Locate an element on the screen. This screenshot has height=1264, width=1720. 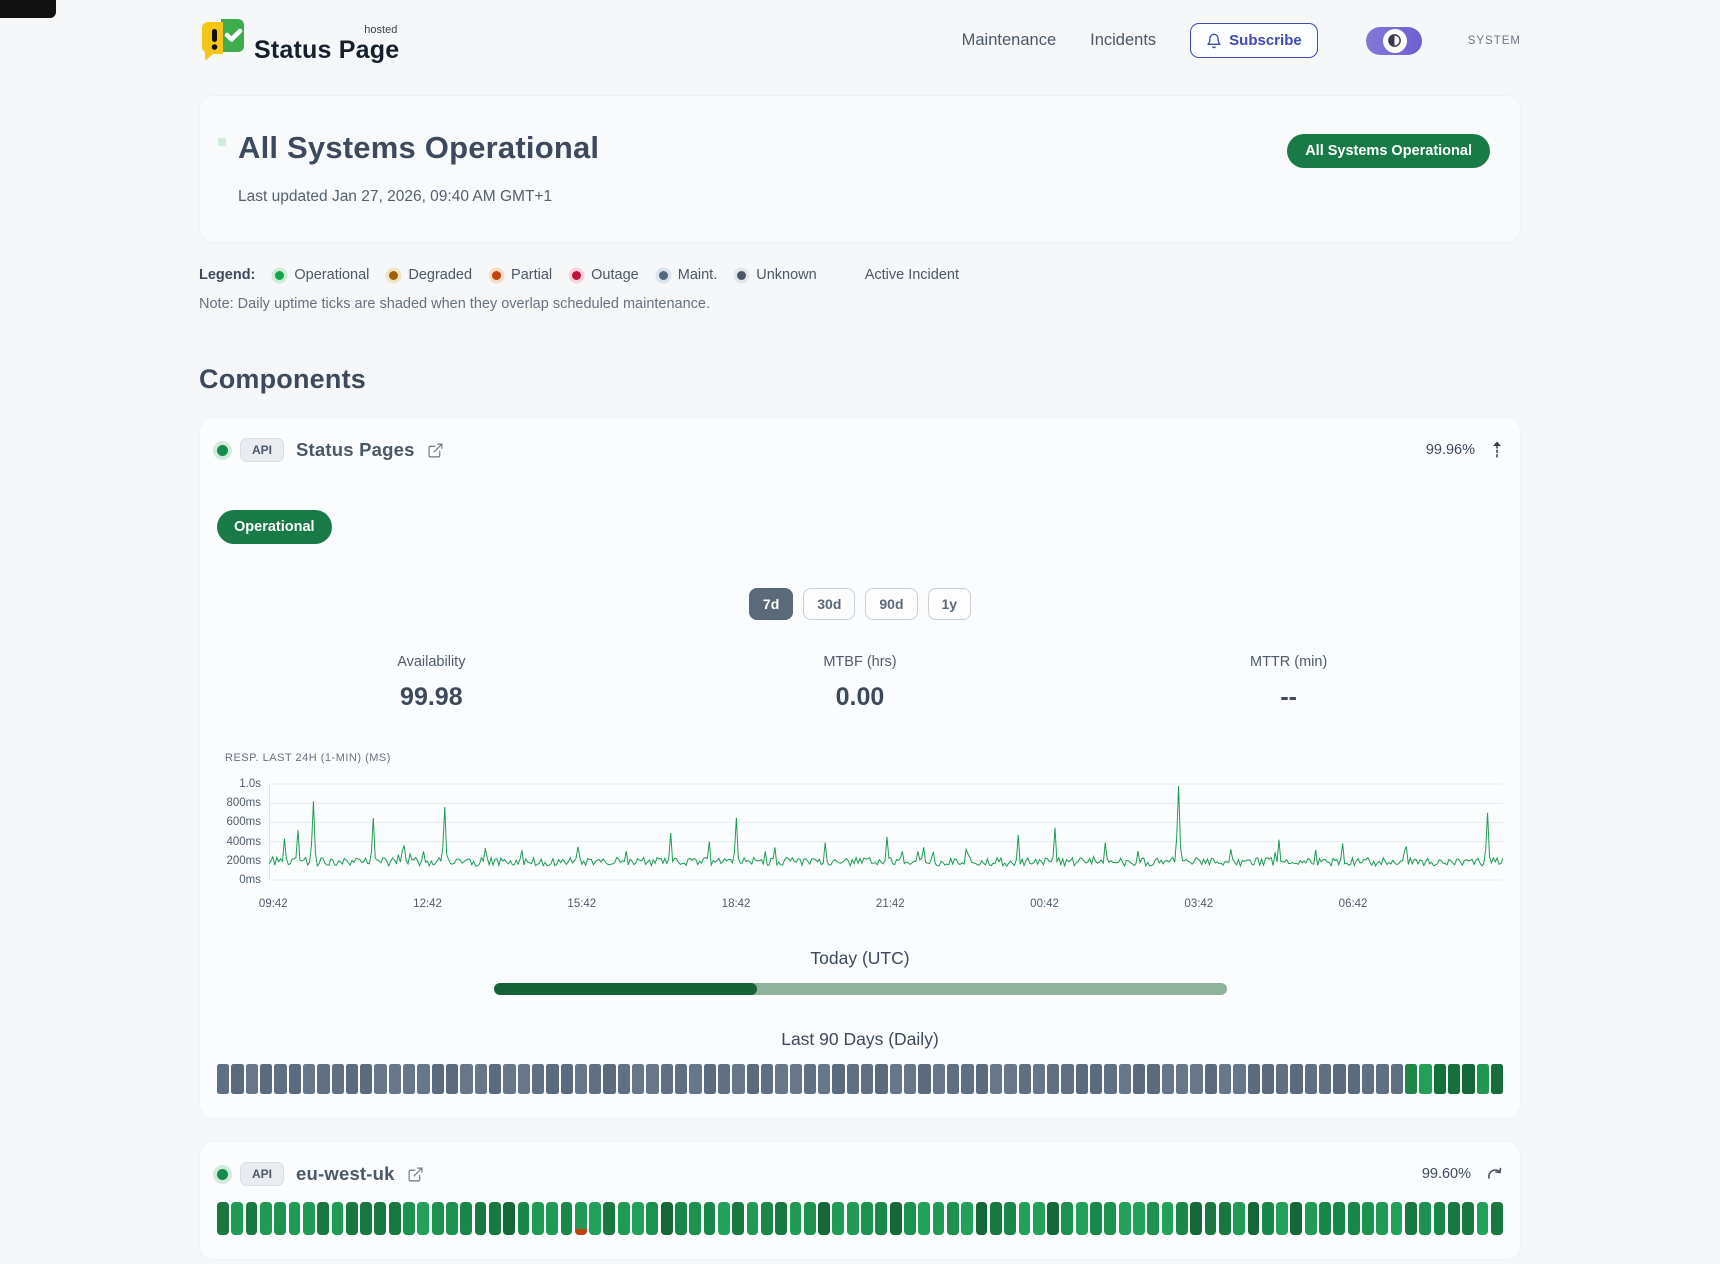
stat-label: MTTR (min) is located at coordinates (1288, 662).